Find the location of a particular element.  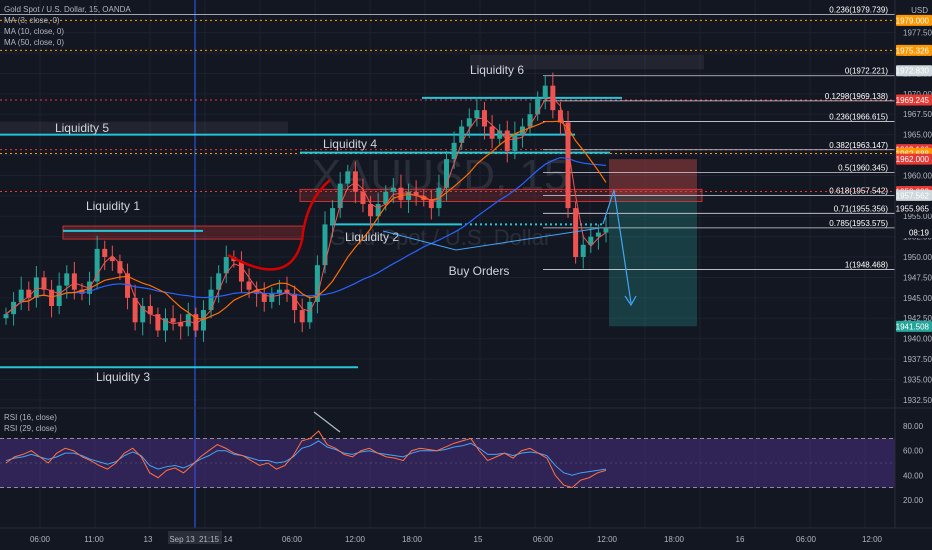

price-tag-label: 1957.562 is located at coordinates (913, 195).